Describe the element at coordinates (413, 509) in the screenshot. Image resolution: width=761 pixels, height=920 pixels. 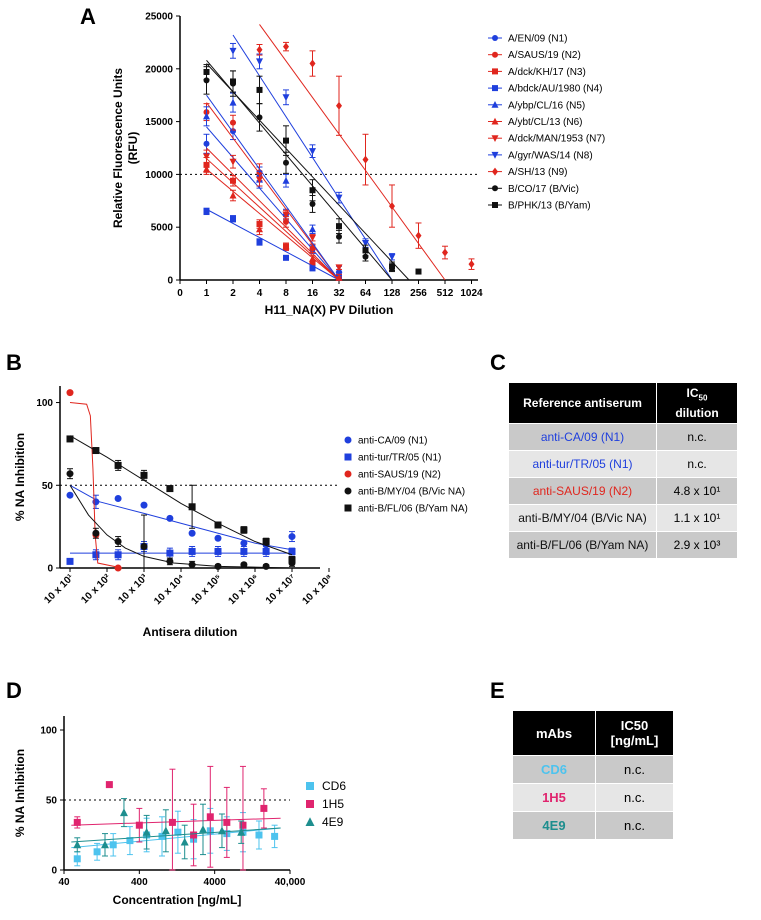
I see `legend-label: anti-B/FL/06 (B/Yam NA)` at that location.